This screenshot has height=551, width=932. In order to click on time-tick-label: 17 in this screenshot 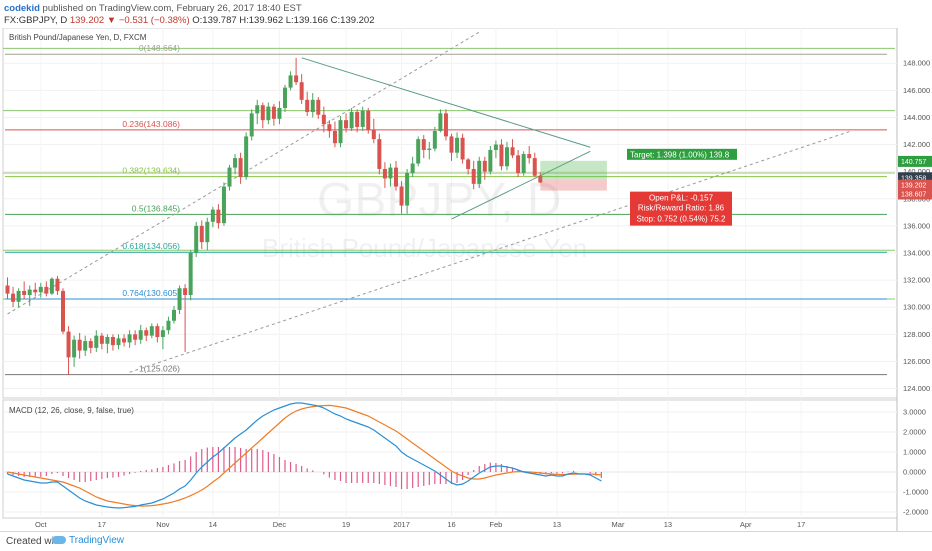, I will do `click(102, 524)`.